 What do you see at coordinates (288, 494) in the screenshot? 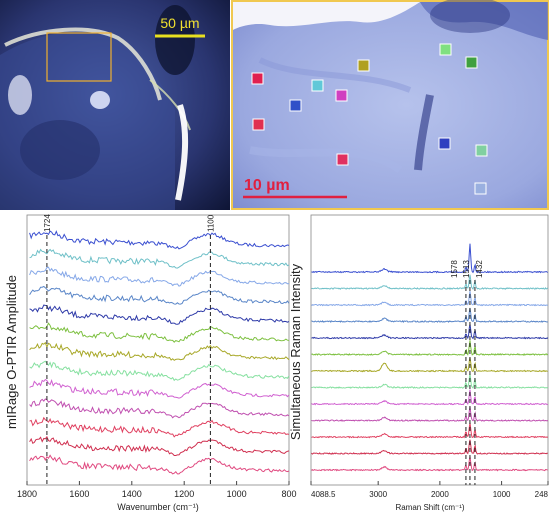
I see `optir-tick-label: 800` at bounding box center [288, 494].